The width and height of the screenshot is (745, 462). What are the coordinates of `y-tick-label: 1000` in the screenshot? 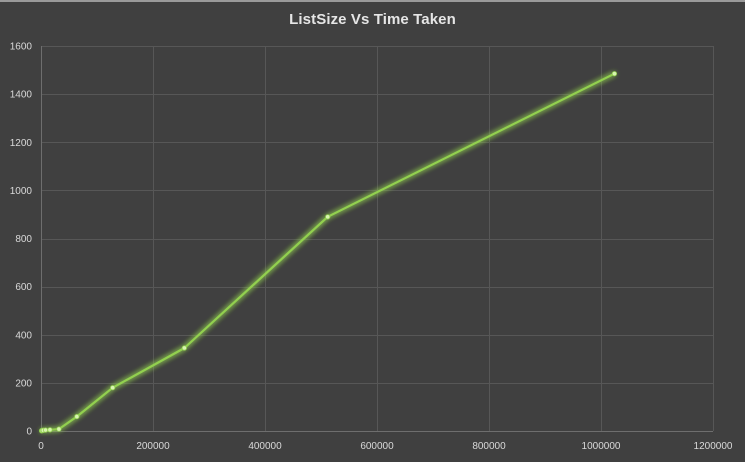 It's located at (21, 191).